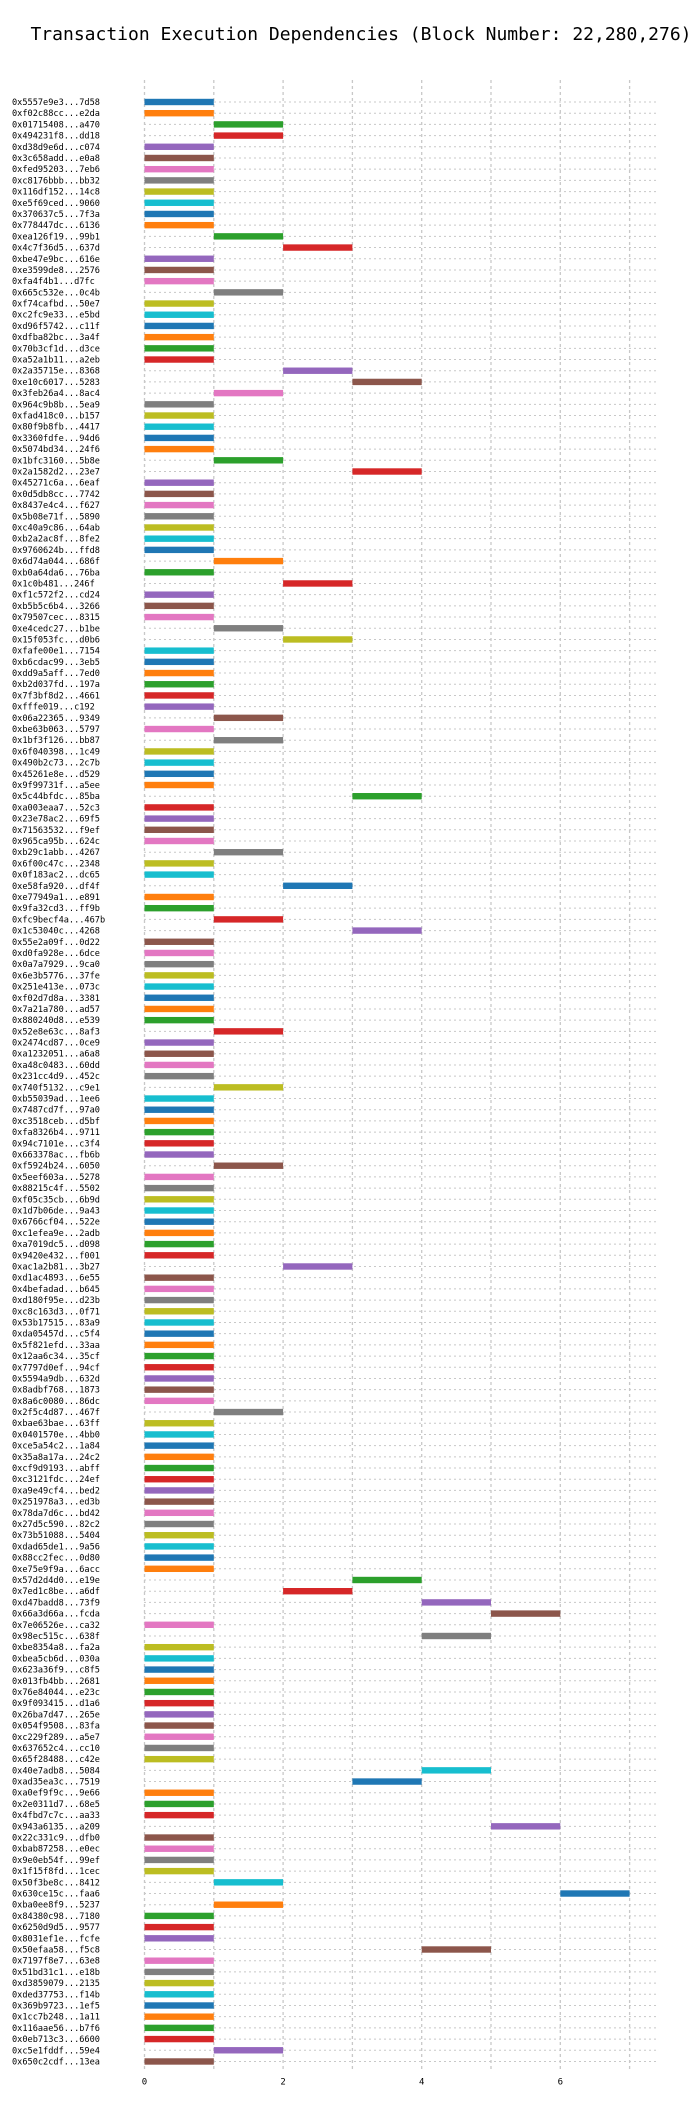 The image size is (700, 2117). I want to click on transaction-label: 0x7f3bf8d2...4661, so click(56, 696).